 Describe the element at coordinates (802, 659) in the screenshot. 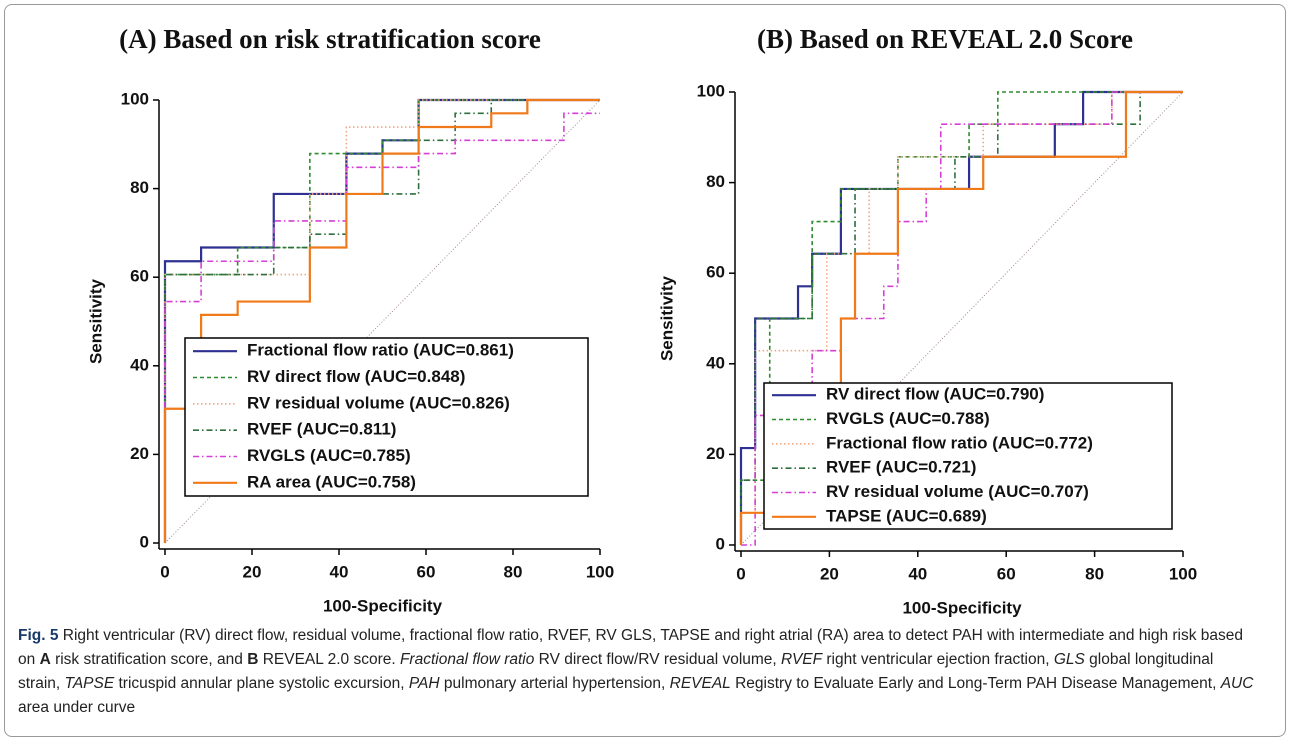

I see `caption-text: RVEF` at that location.